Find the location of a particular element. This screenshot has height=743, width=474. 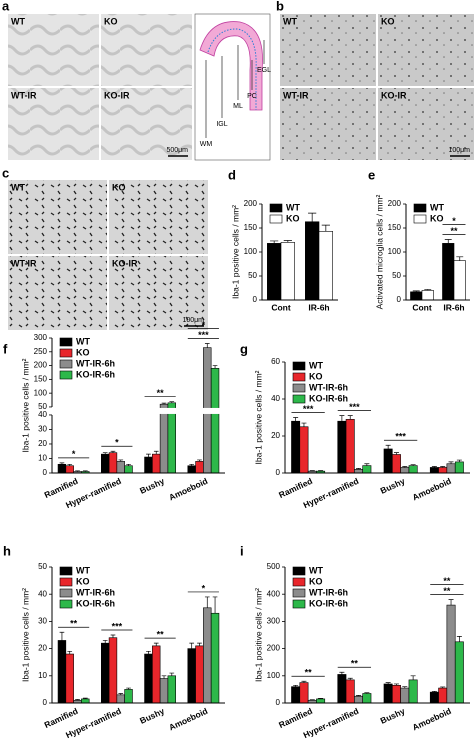

tile-label: KO-IR is located at coordinates (117, 95).